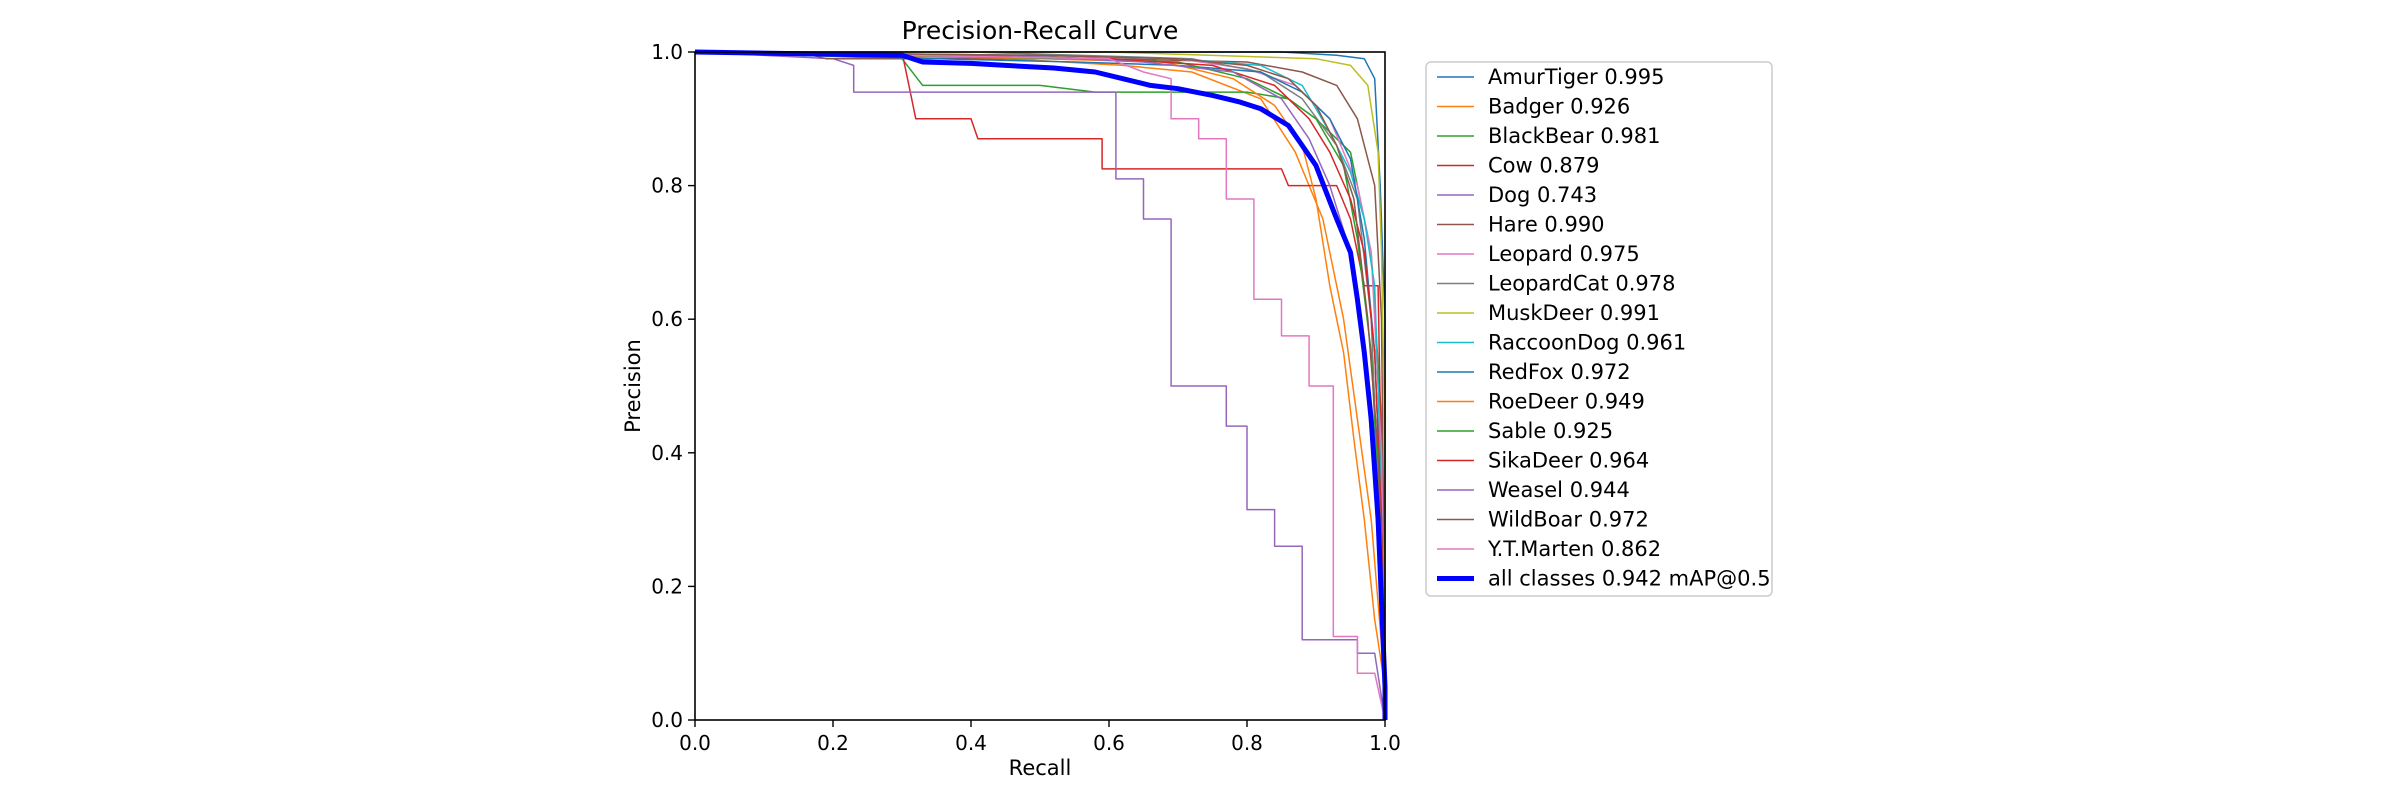  What do you see at coordinates (673, 386) in the screenshot?
I see `y-axis-ticks: 0.0 0.2 0.4 0.6 0.8 1.0` at bounding box center [673, 386].